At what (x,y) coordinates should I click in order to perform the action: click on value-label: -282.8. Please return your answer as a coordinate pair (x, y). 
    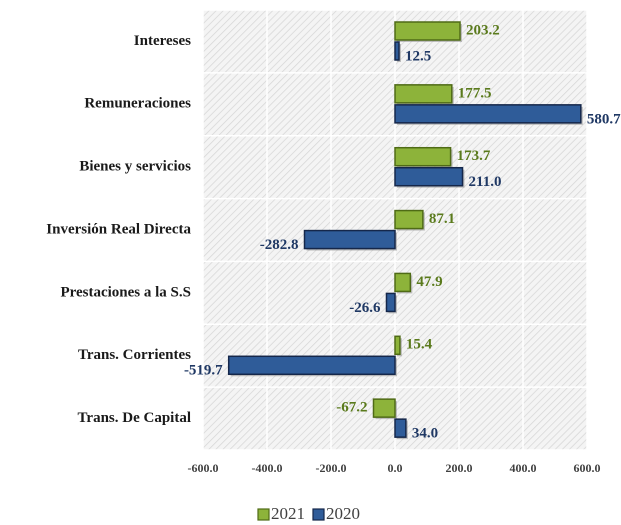
    Looking at the image, I should click on (279, 245).